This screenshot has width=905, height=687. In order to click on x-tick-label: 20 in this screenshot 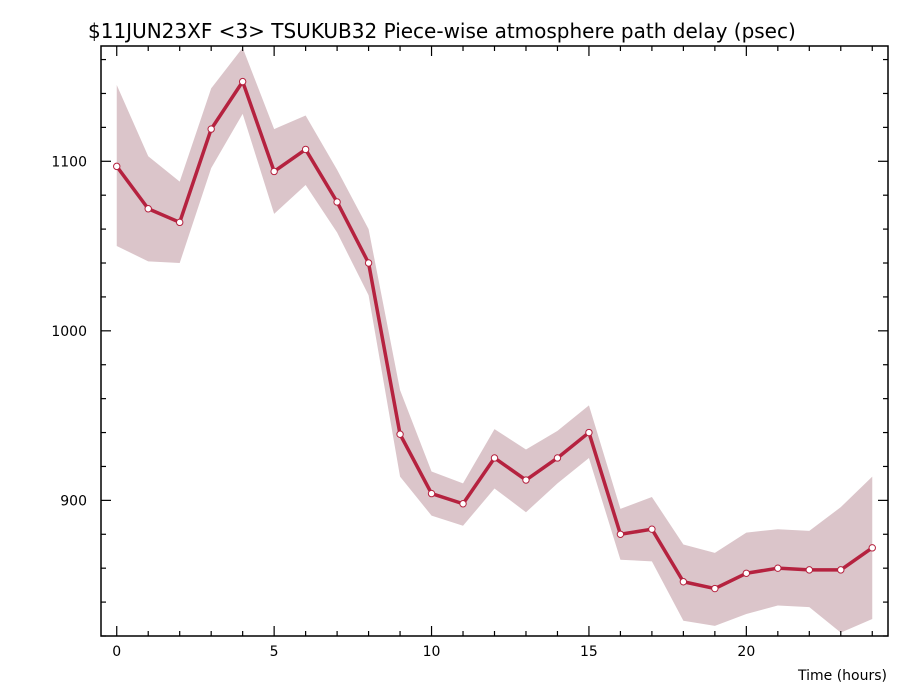, I will do `click(746, 652)`.